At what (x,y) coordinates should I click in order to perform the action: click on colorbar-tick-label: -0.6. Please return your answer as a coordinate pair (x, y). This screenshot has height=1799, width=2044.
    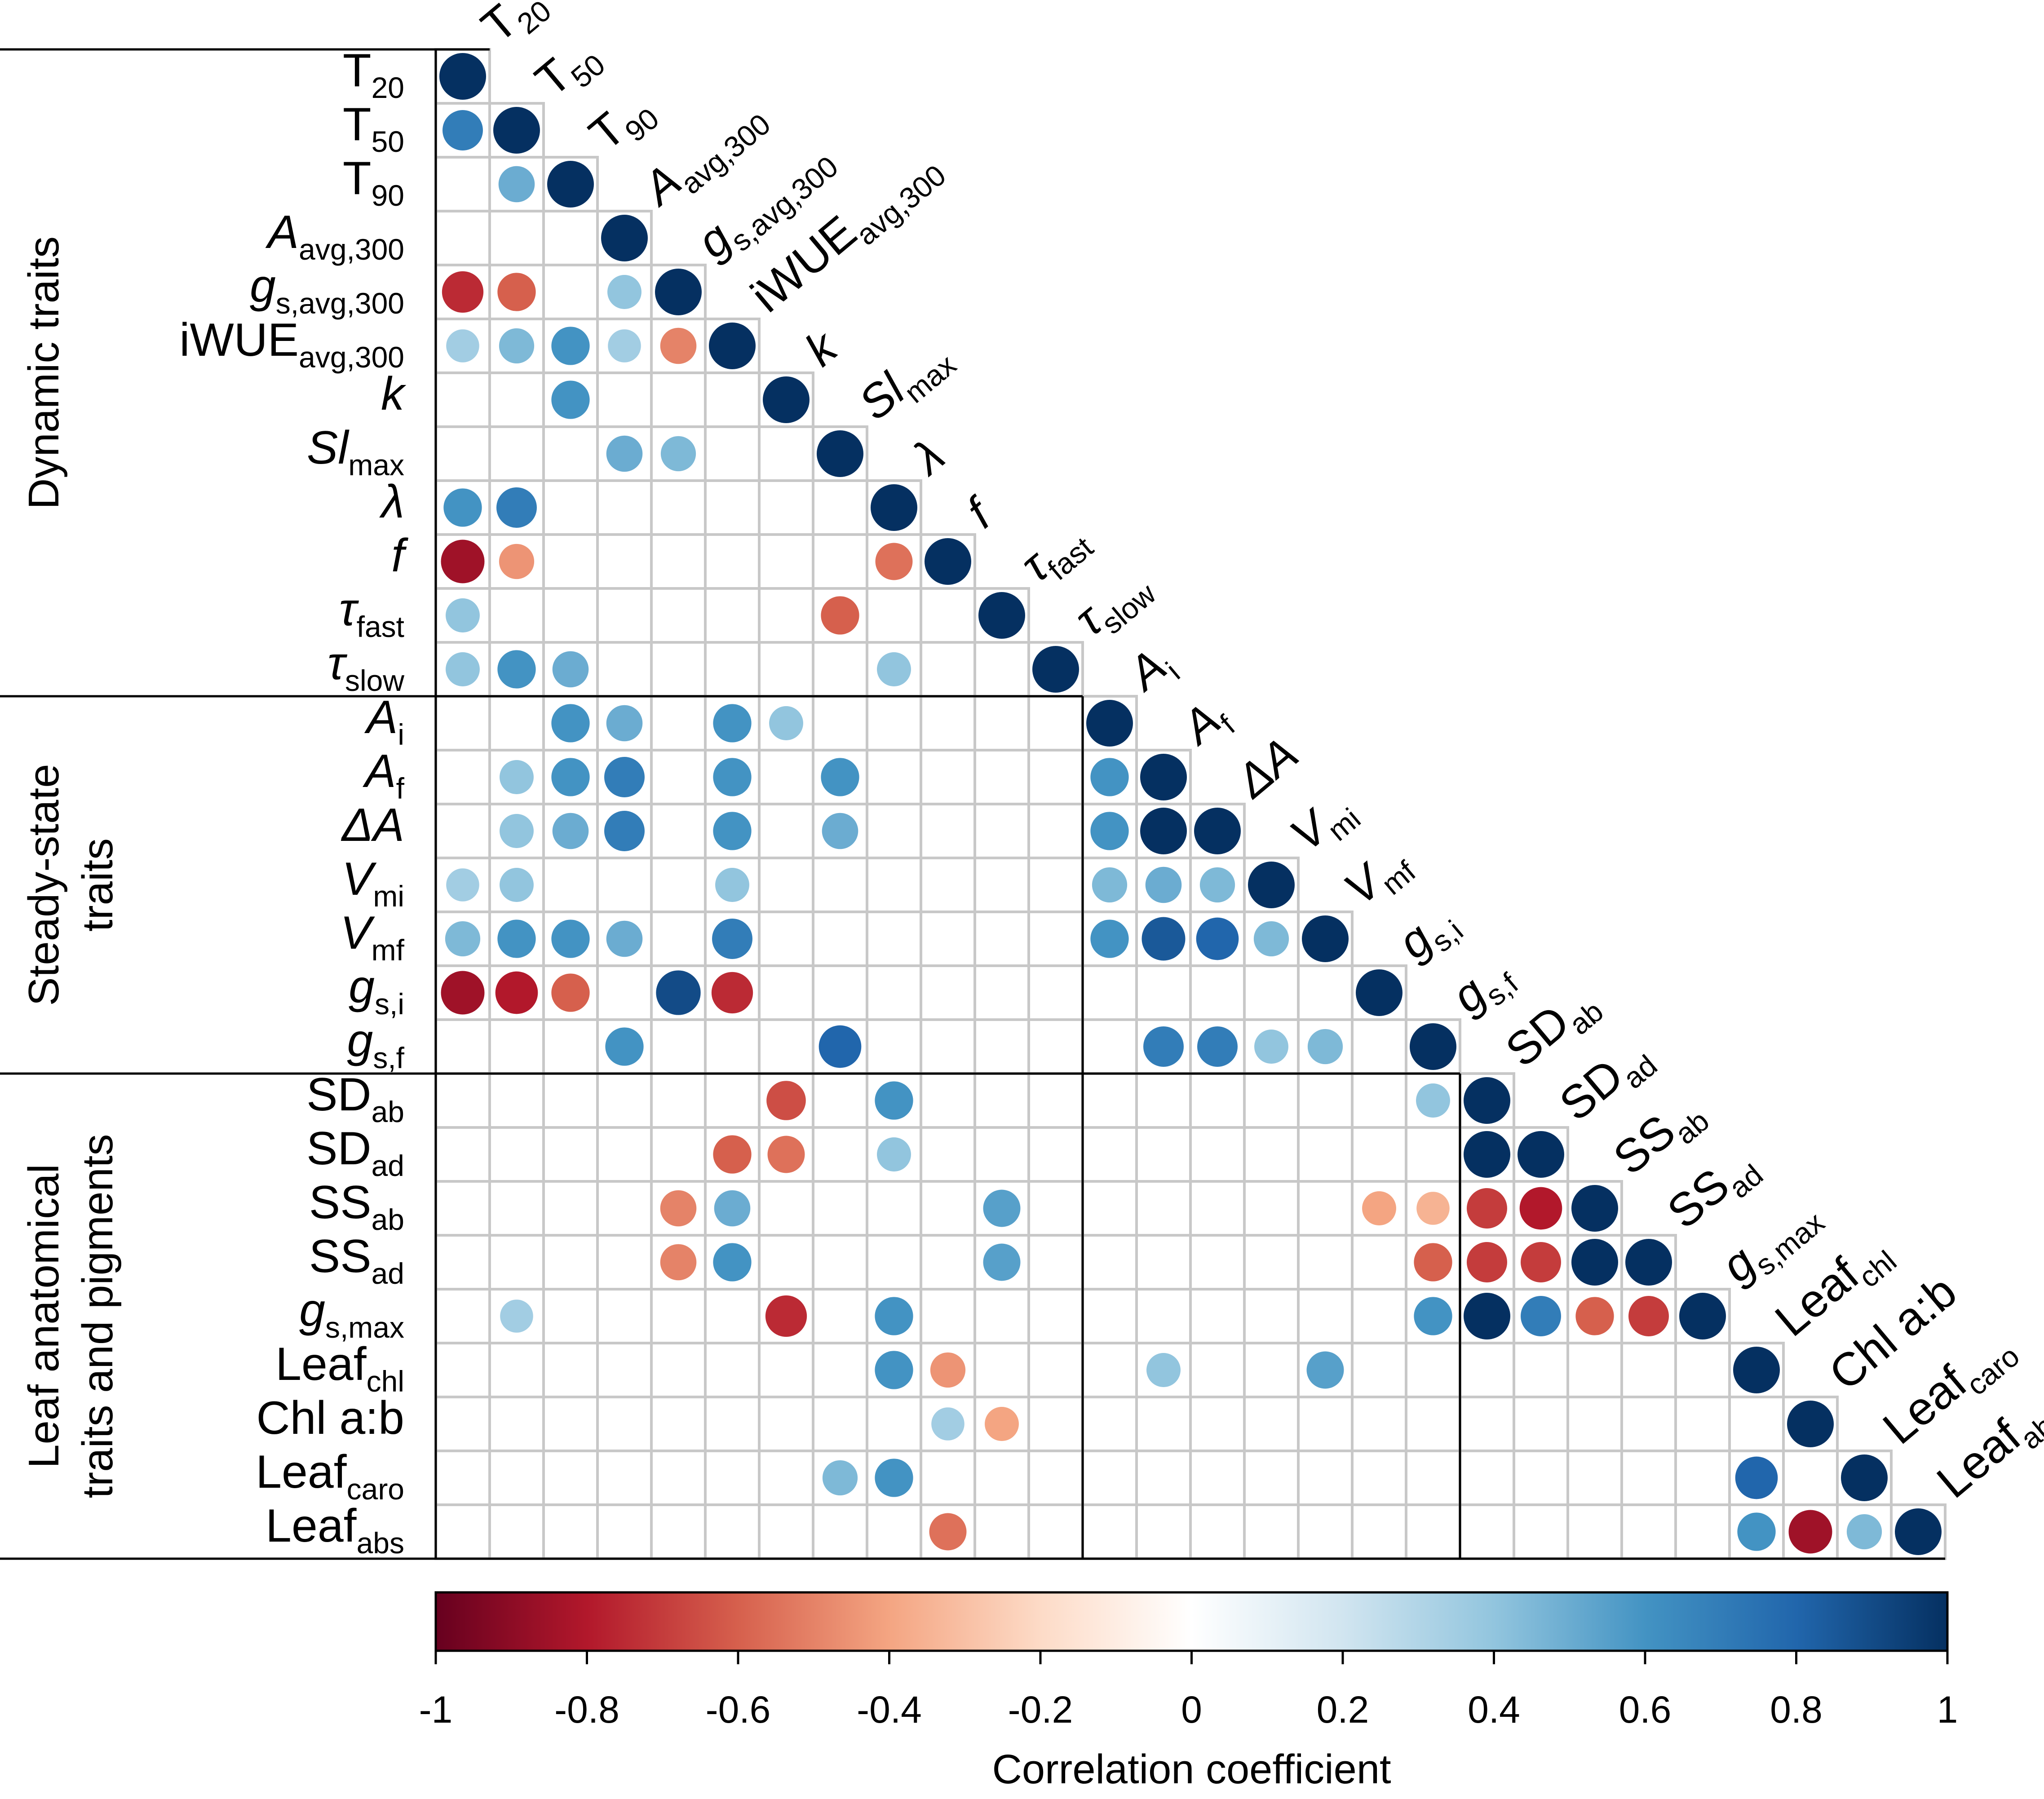
    Looking at the image, I should click on (738, 1710).